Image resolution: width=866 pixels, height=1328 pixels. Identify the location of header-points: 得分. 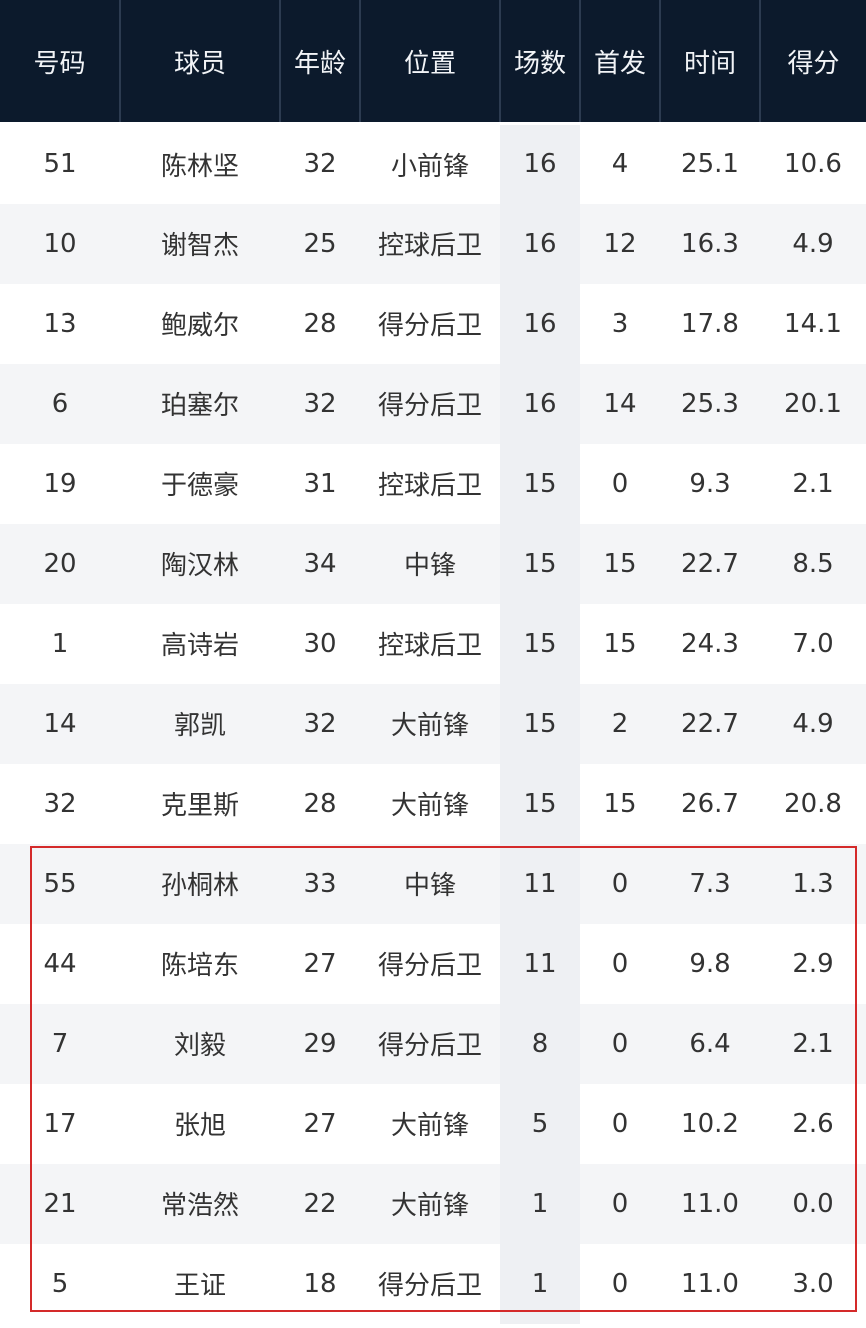
(813, 62).